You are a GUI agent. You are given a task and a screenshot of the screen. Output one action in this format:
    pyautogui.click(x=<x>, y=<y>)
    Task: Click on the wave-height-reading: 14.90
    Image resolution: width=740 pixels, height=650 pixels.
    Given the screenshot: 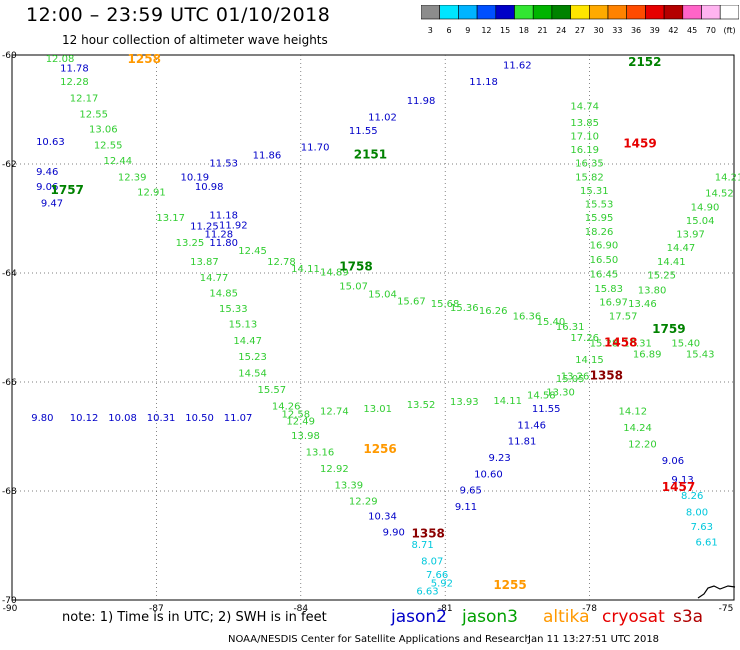 What is the action you would take?
    pyautogui.click(x=705, y=207)
    